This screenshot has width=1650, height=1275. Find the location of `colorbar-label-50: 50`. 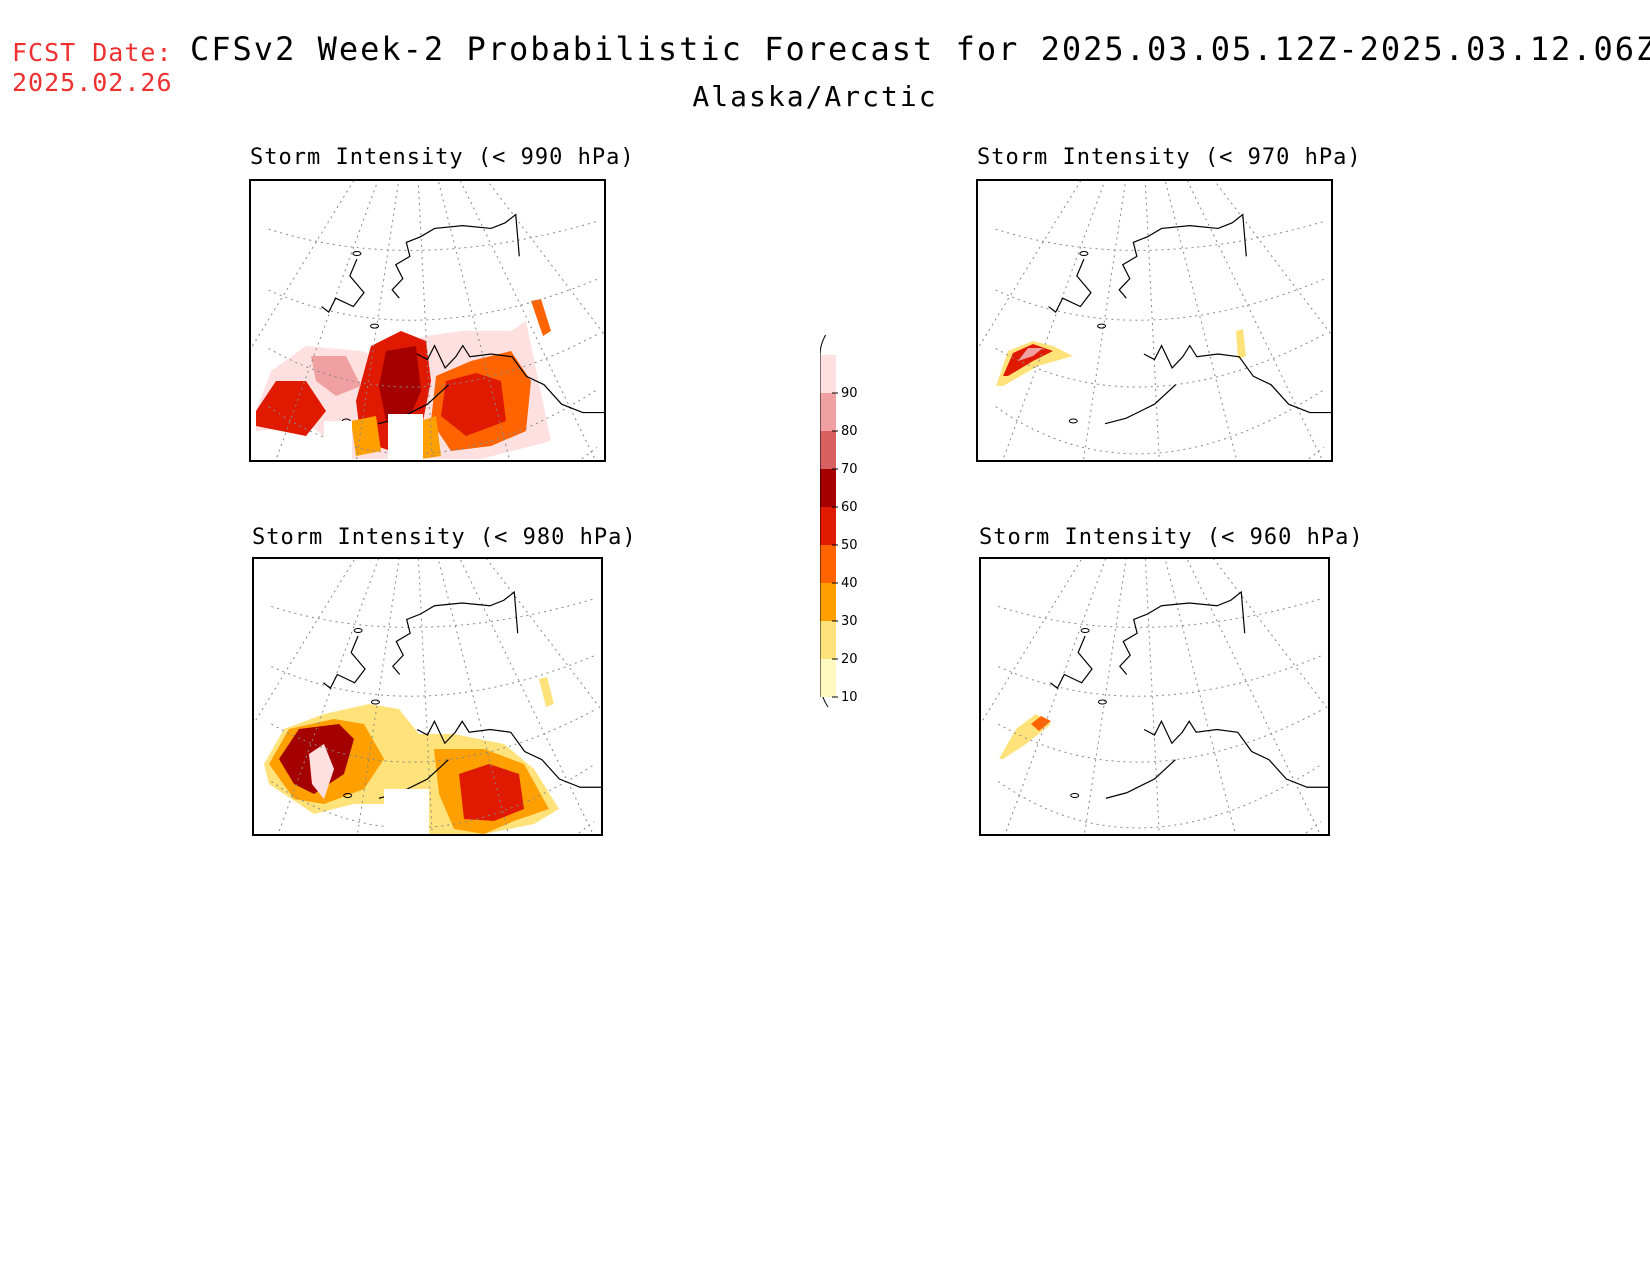

colorbar-label-50: 50 is located at coordinates (849, 545).